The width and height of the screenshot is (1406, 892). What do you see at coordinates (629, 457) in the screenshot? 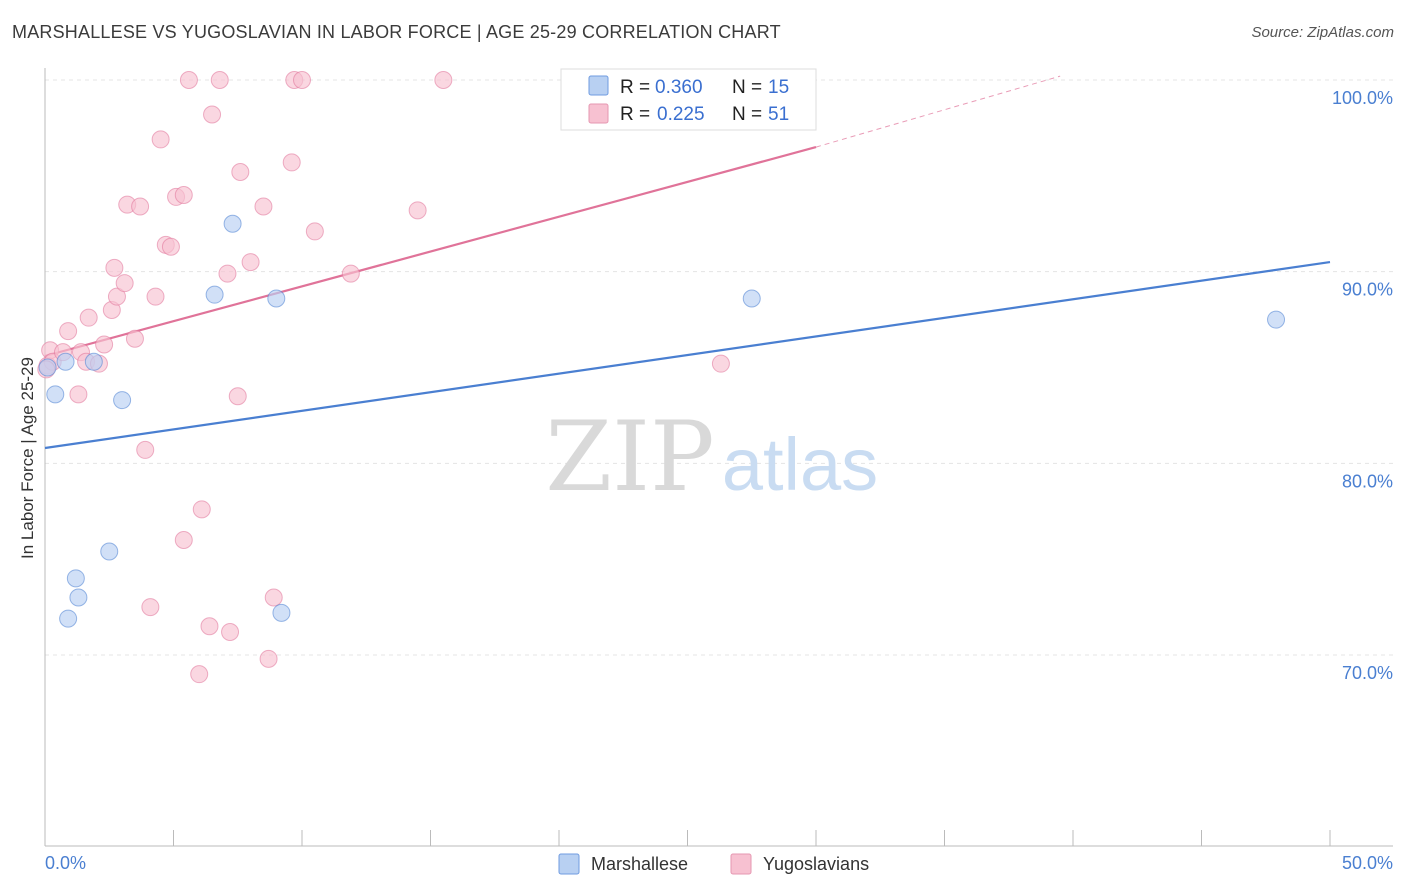
I see `watermark-zip: ZIP` at bounding box center [629, 457].